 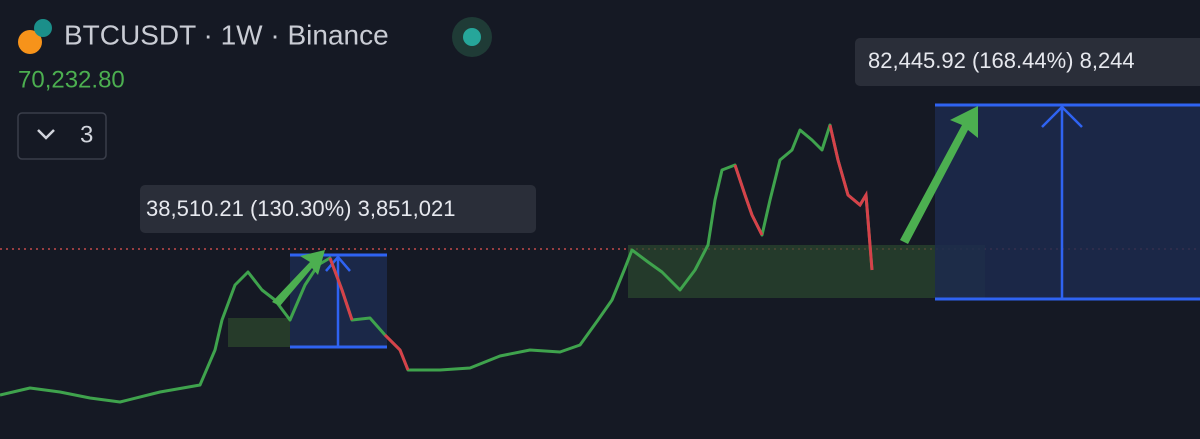 I want to click on exchange-icon, so click(x=43, y=28).